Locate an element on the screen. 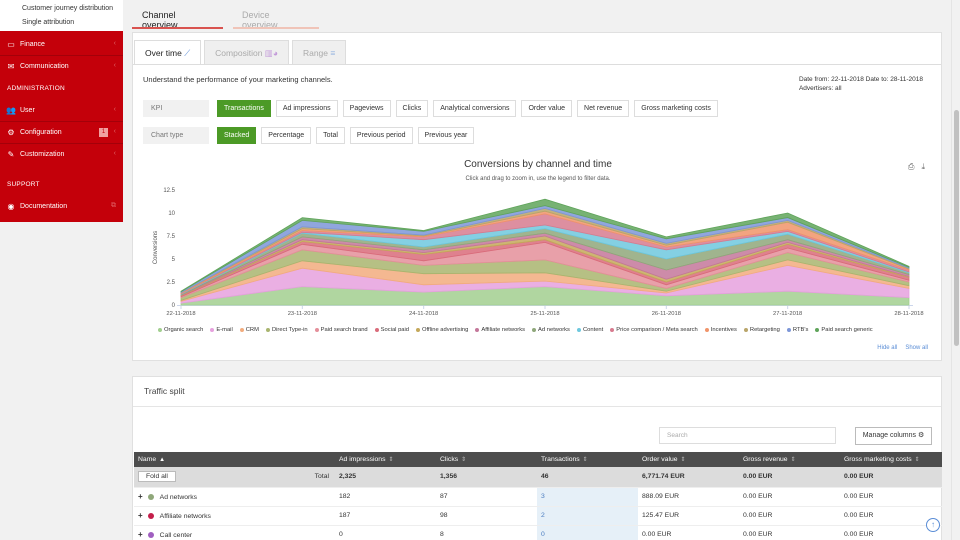 This screenshot has width=960, height=540. scrollbar-thumb is located at coordinates (956, 228).